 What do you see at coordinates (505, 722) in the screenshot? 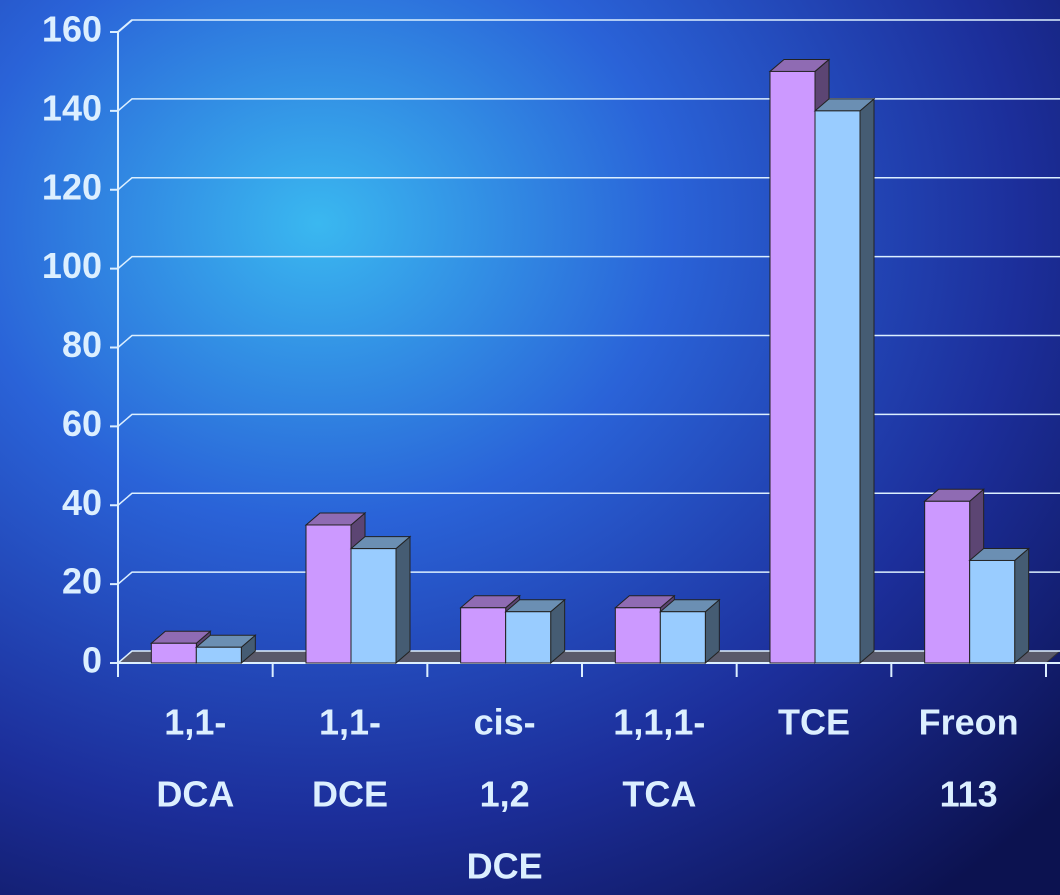
I see `x-tick-label: cis-` at bounding box center [505, 722].